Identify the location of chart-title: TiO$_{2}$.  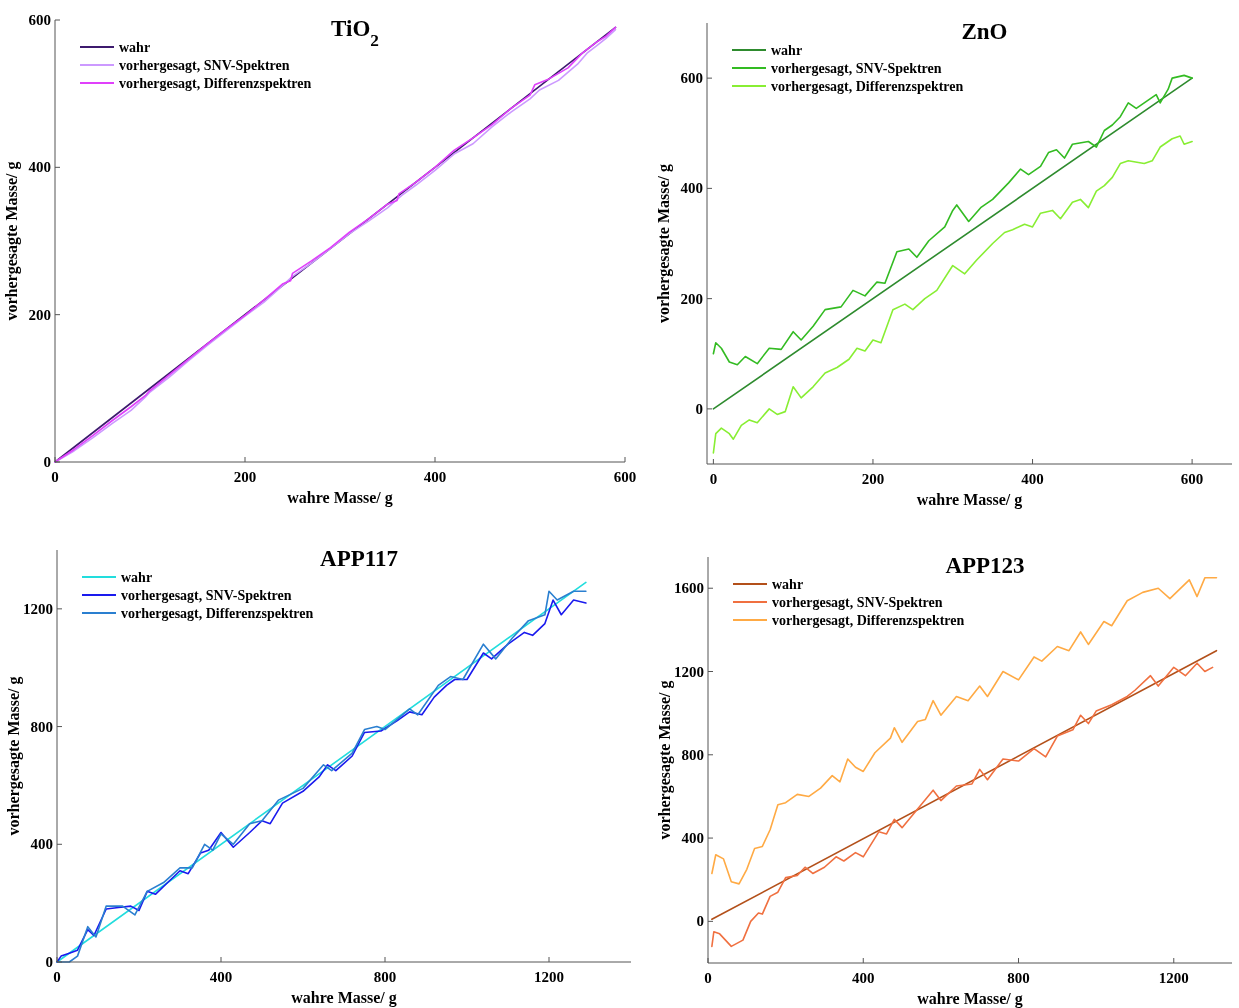
(355, 33).